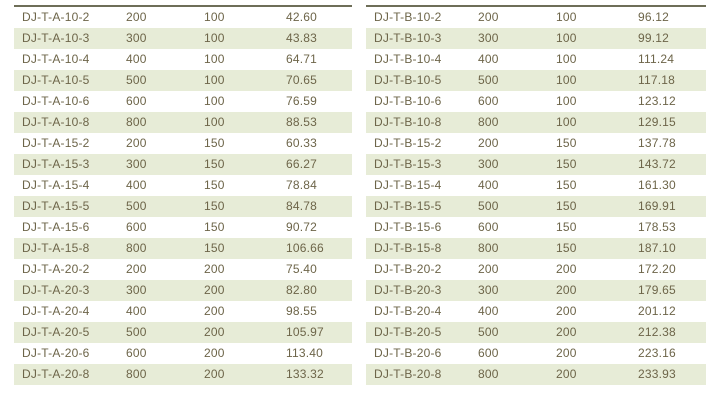 The height and width of the screenshot is (400, 720). Describe the element at coordinates (536, 290) in the screenshot. I see `table-row: DJ-T-B-20-3 300 200 179.65` at that location.